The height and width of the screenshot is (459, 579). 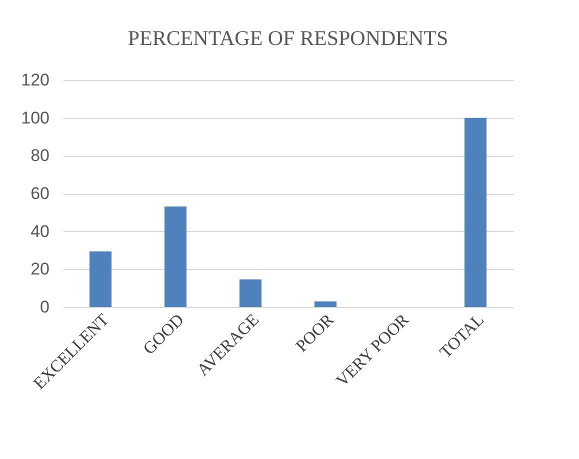 I want to click on chart-title: PERCENTAGE OF RESPONDENTS, so click(x=288, y=38).